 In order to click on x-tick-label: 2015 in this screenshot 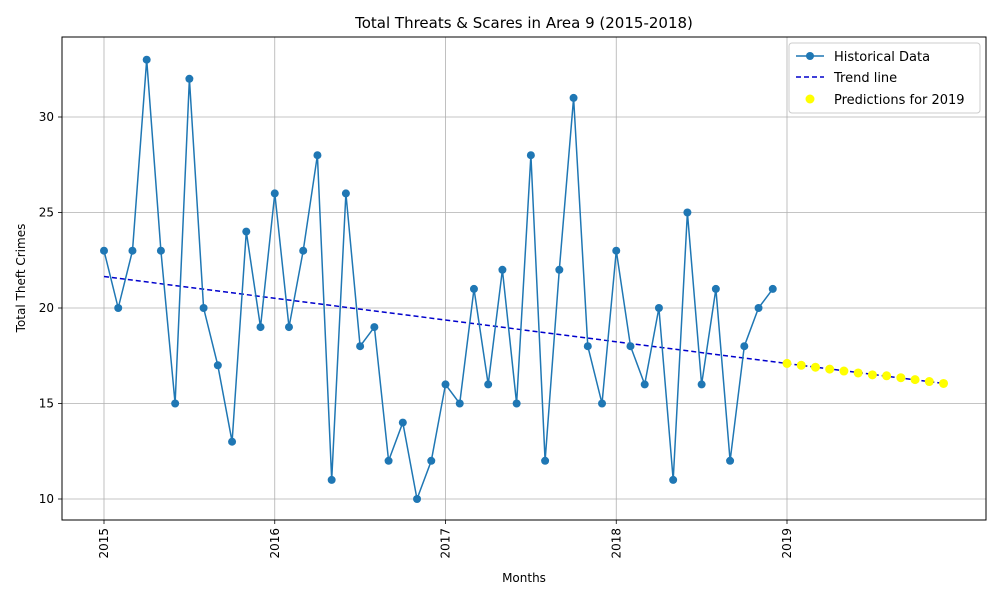, I will do `click(104, 543)`.